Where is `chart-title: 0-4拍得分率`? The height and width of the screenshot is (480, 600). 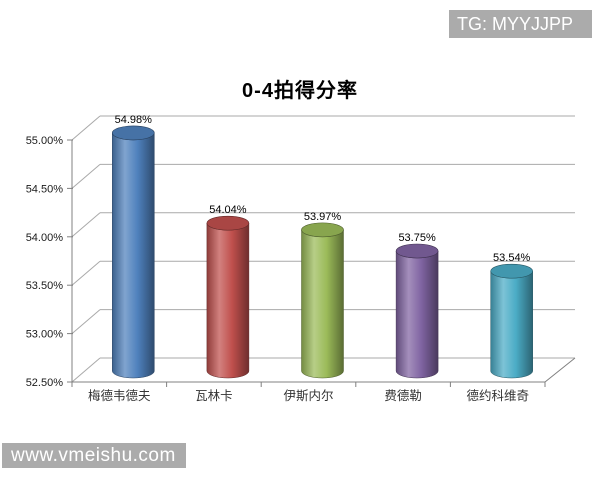 chart-title: 0-4拍得分率 is located at coordinates (300, 91).